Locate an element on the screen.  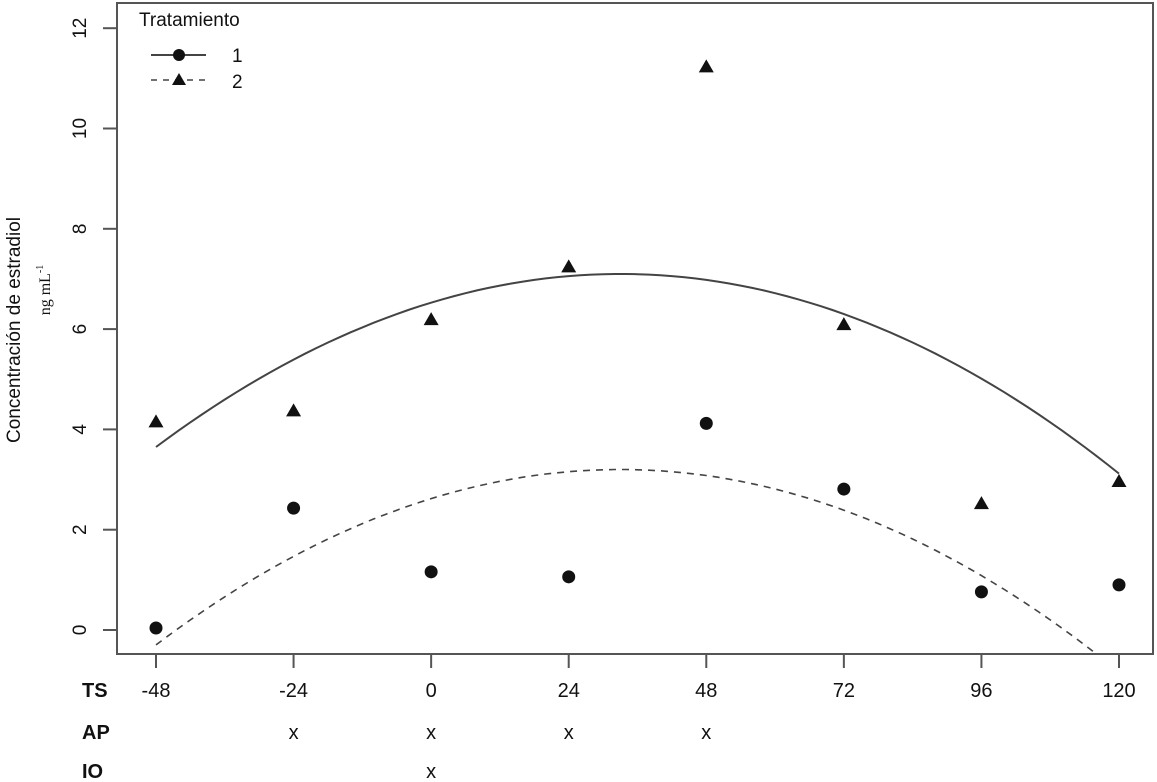
y-unit-exponent: -1 is located at coordinates (40, 269).